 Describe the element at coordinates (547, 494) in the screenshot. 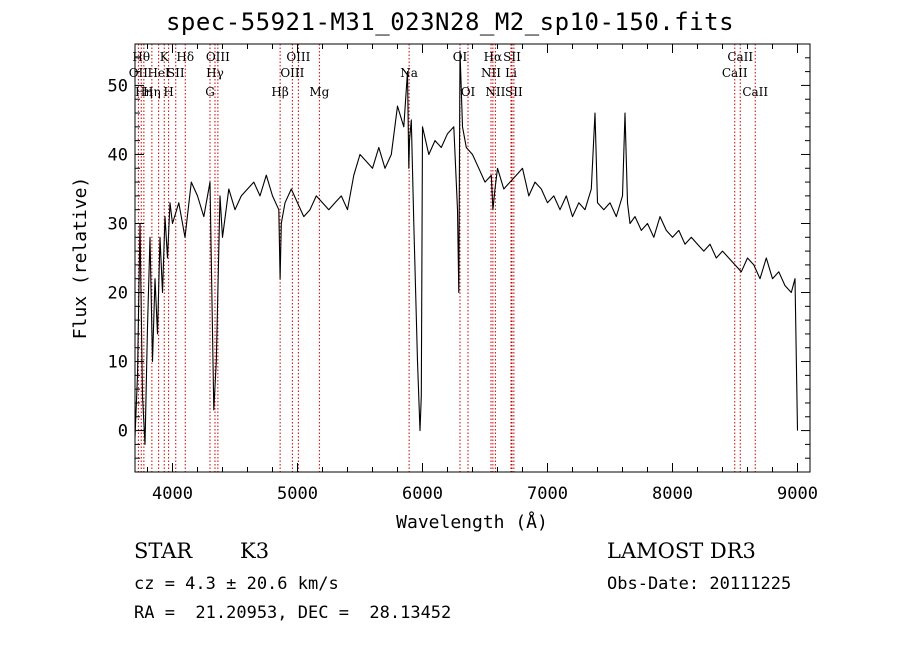

I see `x-tick-label: 7000` at that location.